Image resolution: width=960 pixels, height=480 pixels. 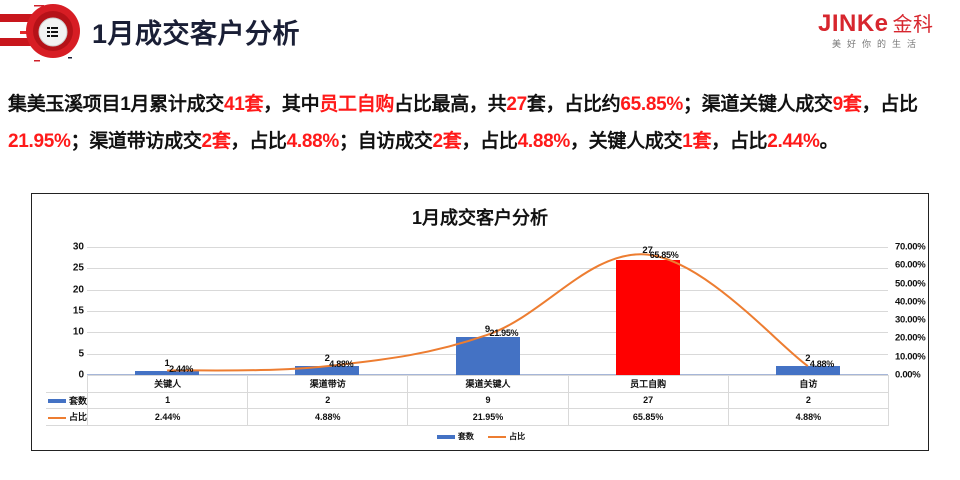 I want to click on header-decoration, so click(x=40, y=33).